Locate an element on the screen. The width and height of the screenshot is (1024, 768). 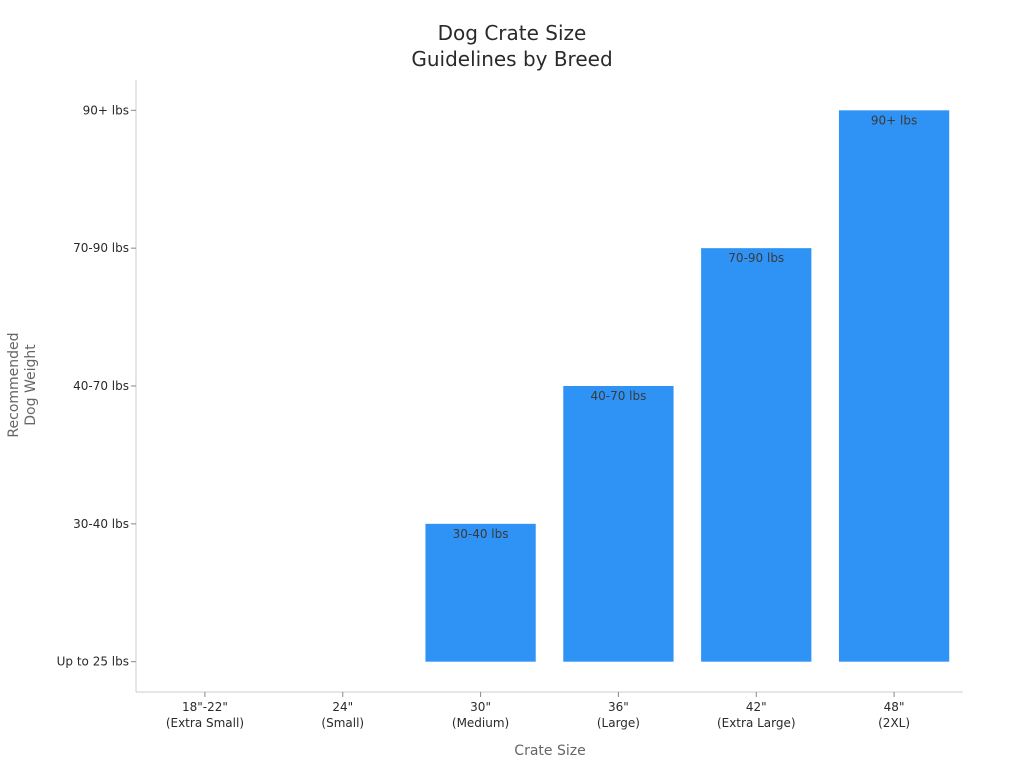
x-tick-sublabel: (Medium) is located at coordinates (480, 723).